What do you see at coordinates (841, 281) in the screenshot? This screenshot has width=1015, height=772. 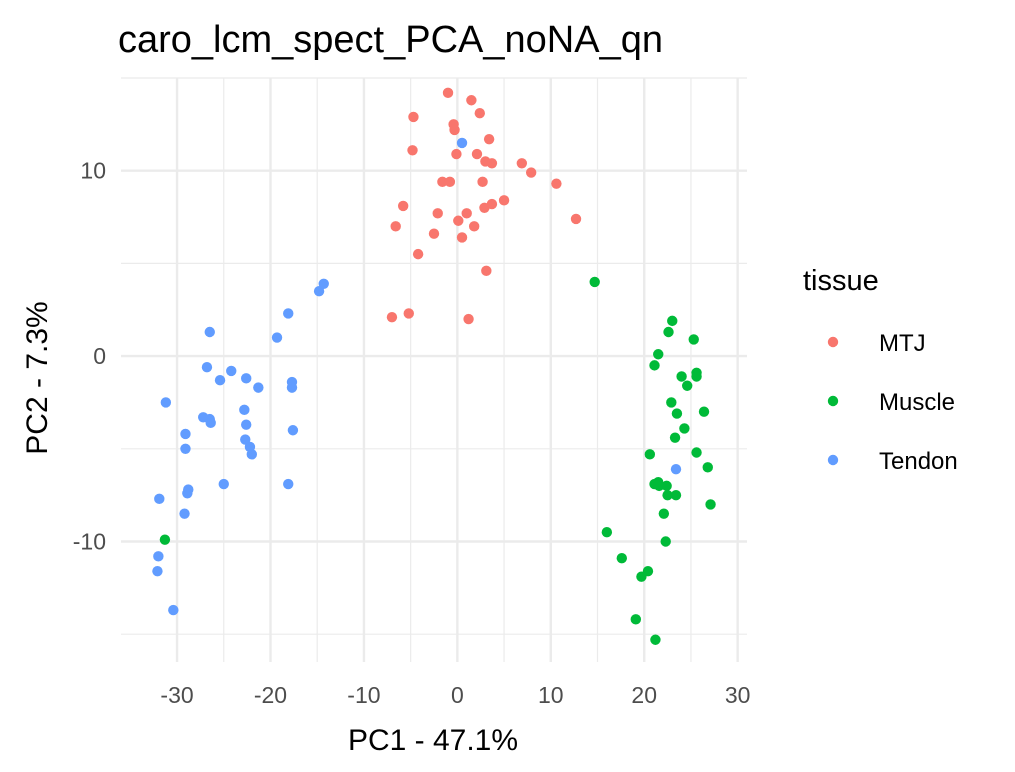 I see `legend-title: tissue` at bounding box center [841, 281].